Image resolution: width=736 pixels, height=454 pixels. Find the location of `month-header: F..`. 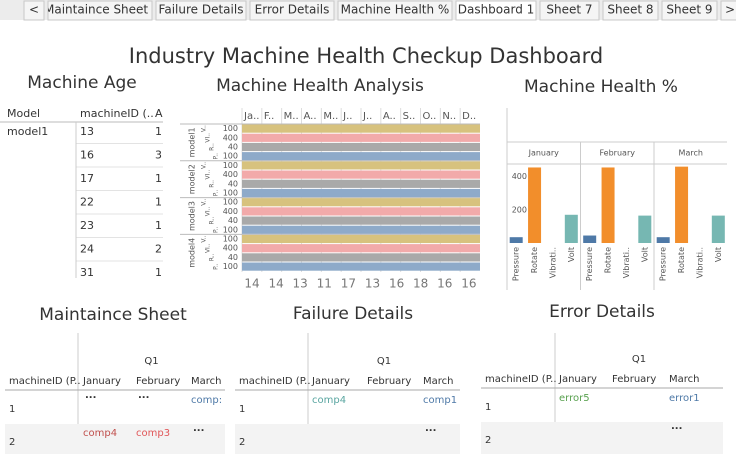

month-header: F.. is located at coordinates (269, 116).